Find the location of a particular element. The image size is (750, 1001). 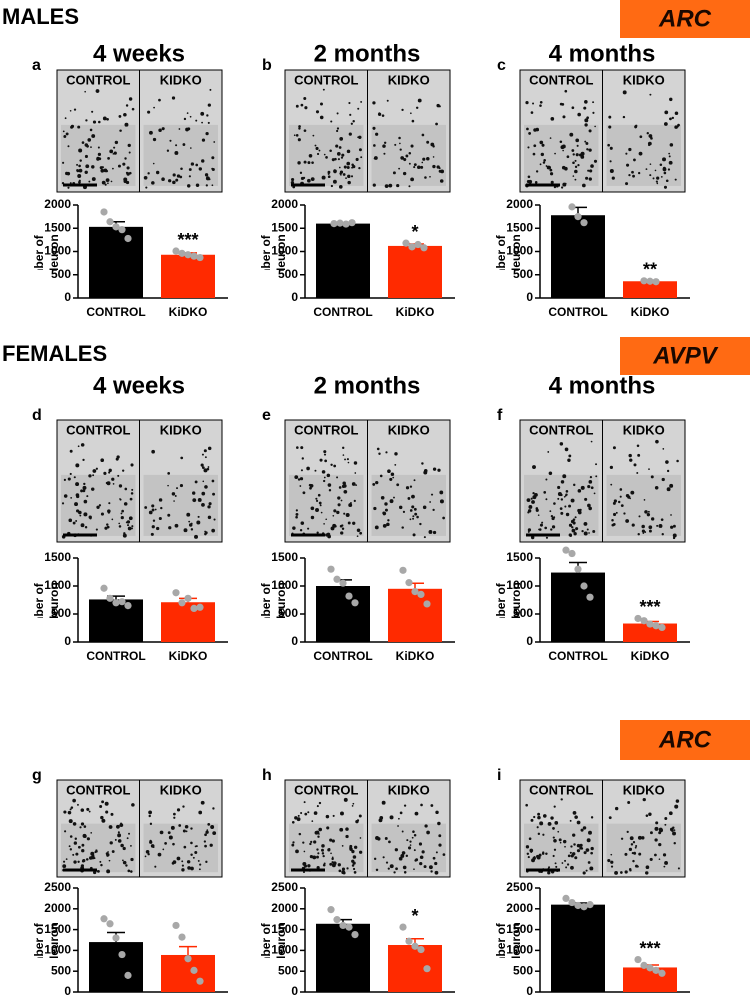

y-tick-label: 1000 is located at coordinates (284, 251).